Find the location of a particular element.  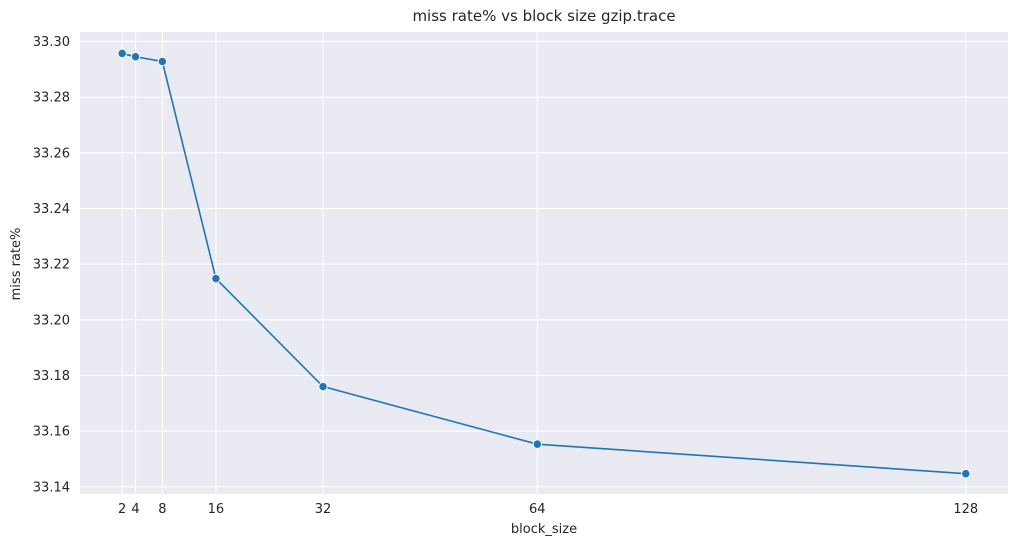

x-tick-label: 32 is located at coordinates (323, 509).